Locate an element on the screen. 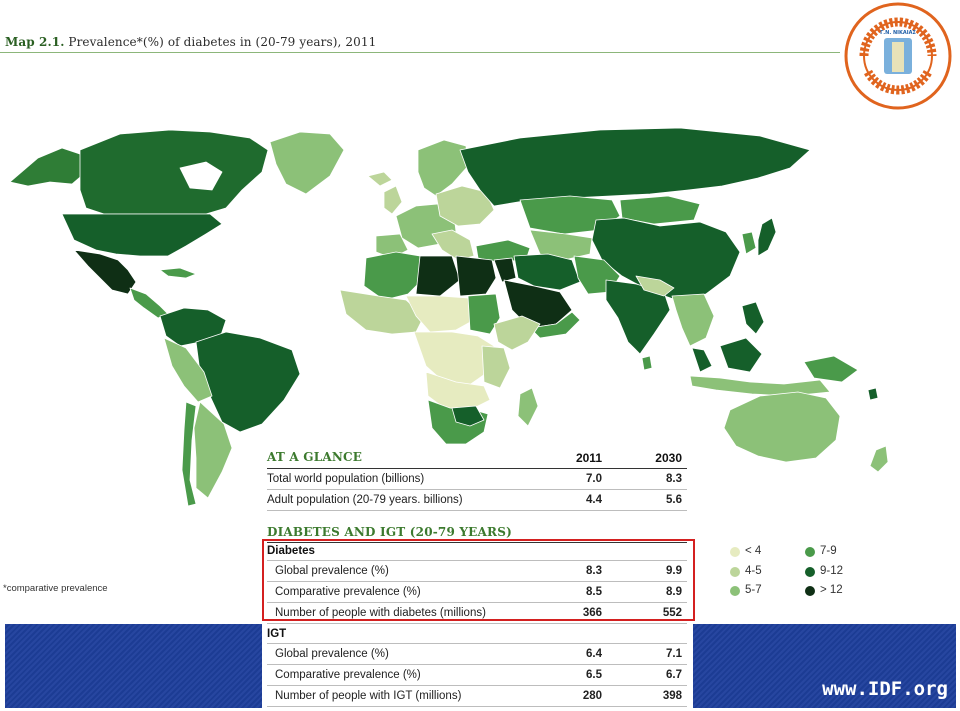 The width and height of the screenshot is (960, 711). map-region-malaysia is located at coordinates (702, 360).